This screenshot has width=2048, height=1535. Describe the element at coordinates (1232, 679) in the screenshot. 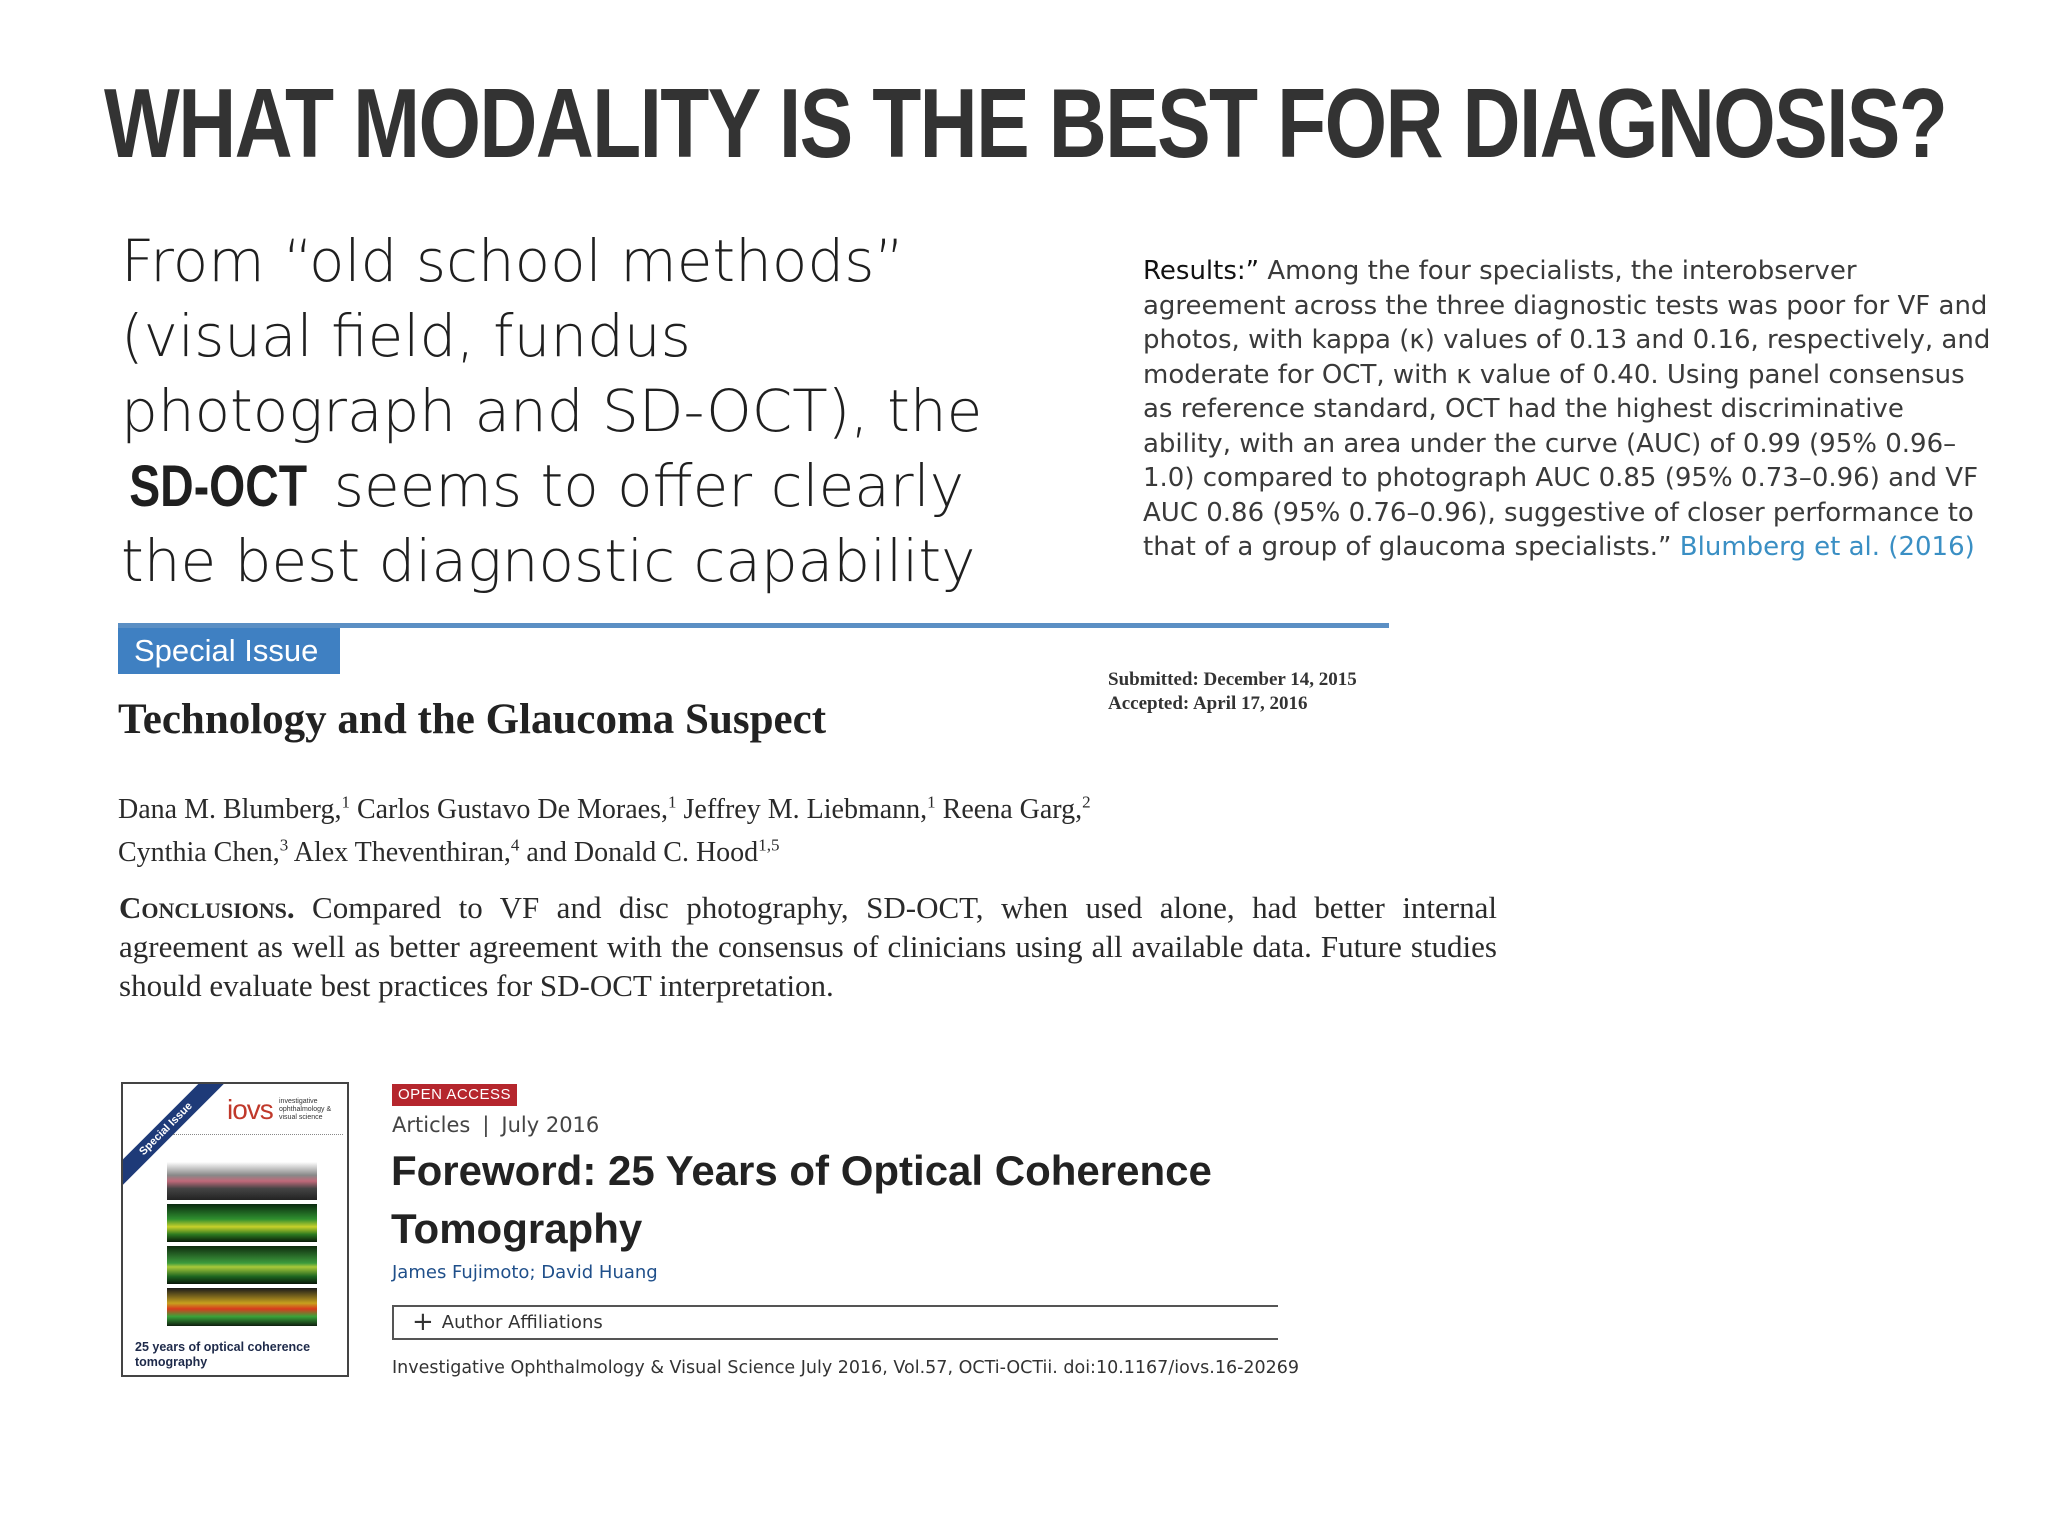

I see `submitted-date: Submitted: December 14, 2015` at that location.